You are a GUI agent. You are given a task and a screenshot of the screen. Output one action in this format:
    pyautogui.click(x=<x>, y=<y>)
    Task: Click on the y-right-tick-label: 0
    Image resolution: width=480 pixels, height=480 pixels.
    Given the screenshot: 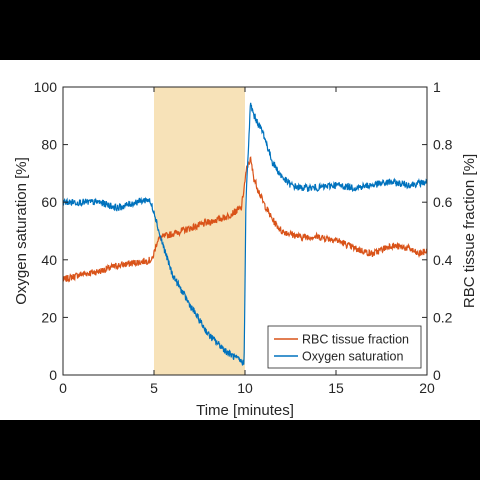 What is the action you would take?
    pyautogui.click(x=437, y=375)
    